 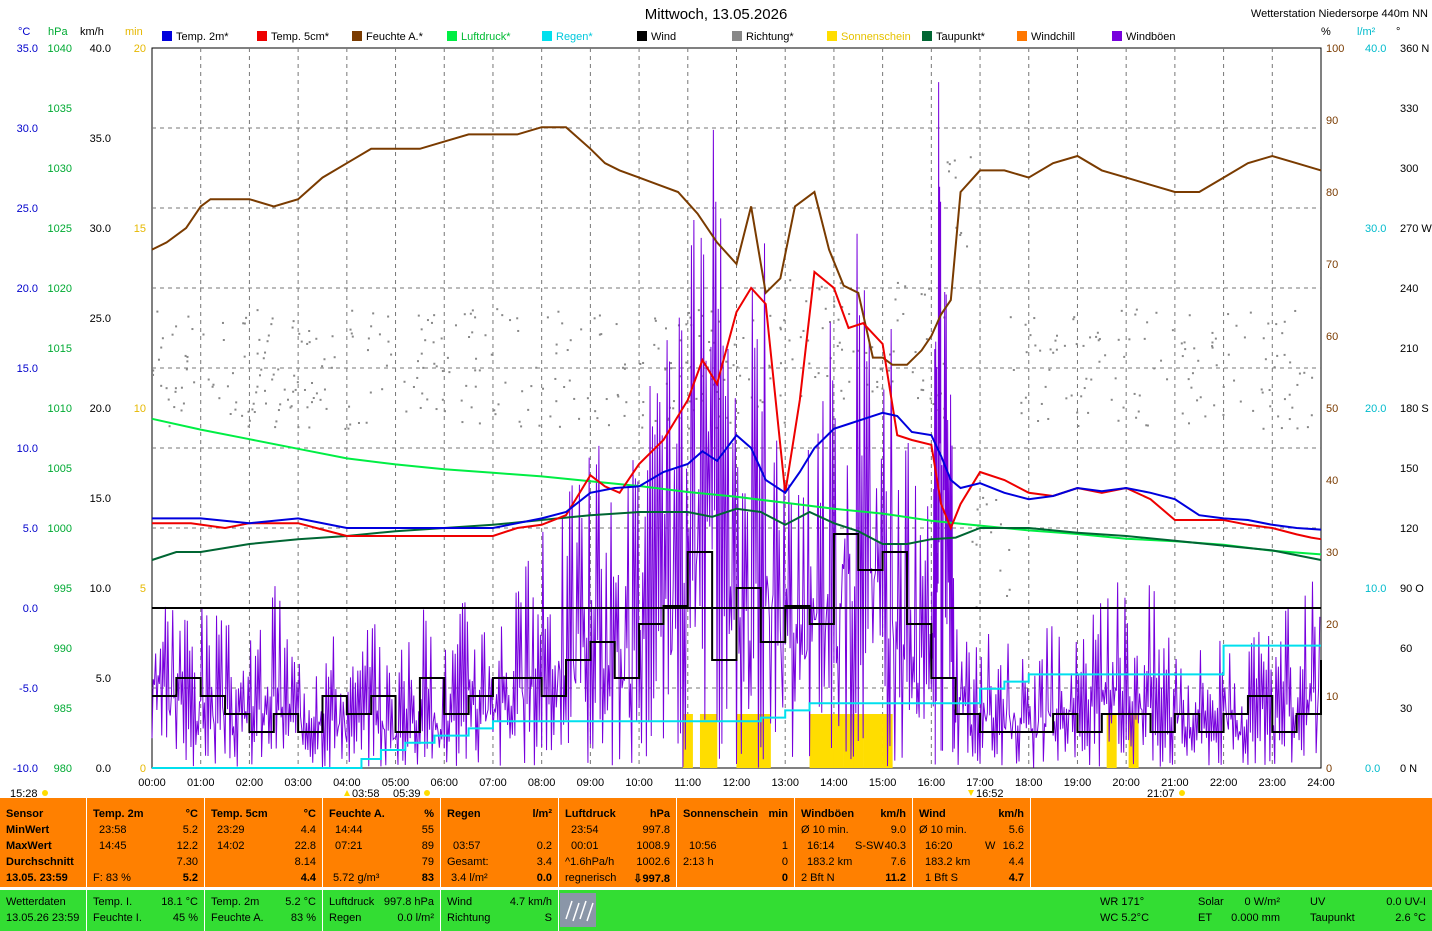 What do you see at coordinates (542, 783) in the screenshot?
I see `tick-label-hour: 08:00` at bounding box center [542, 783].